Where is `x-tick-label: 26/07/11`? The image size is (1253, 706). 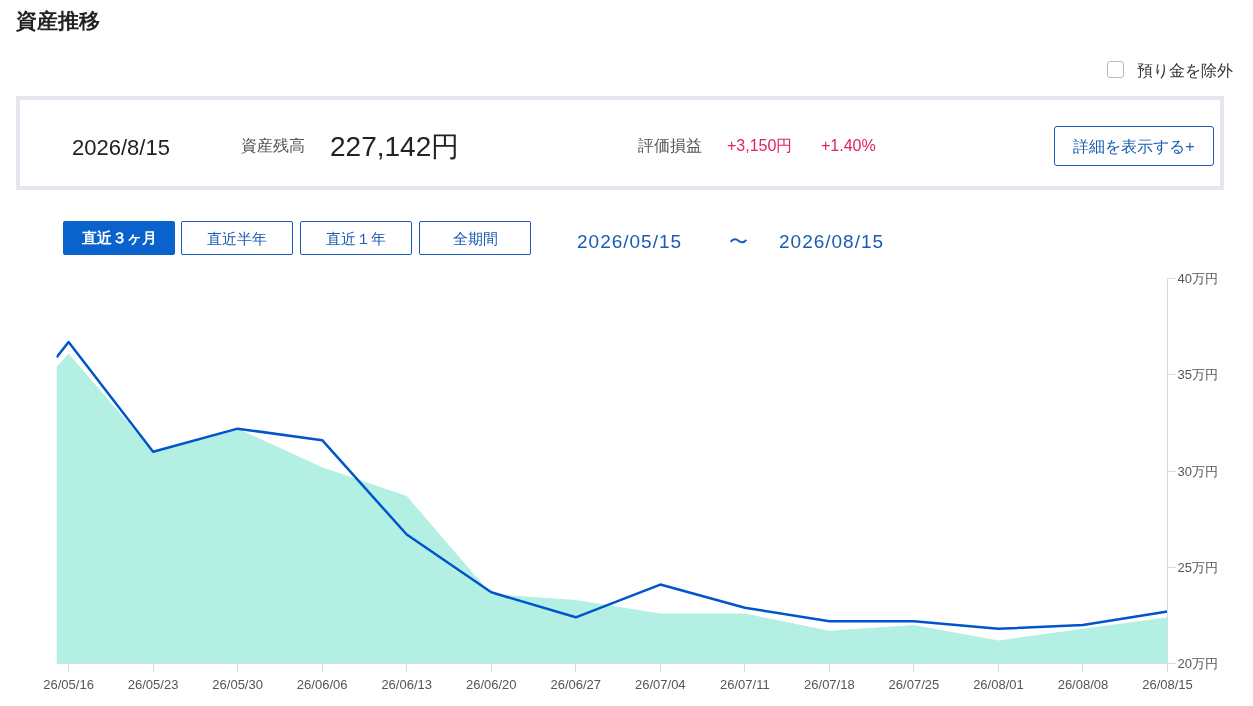 x-tick-label: 26/07/11 is located at coordinates (745, 684).